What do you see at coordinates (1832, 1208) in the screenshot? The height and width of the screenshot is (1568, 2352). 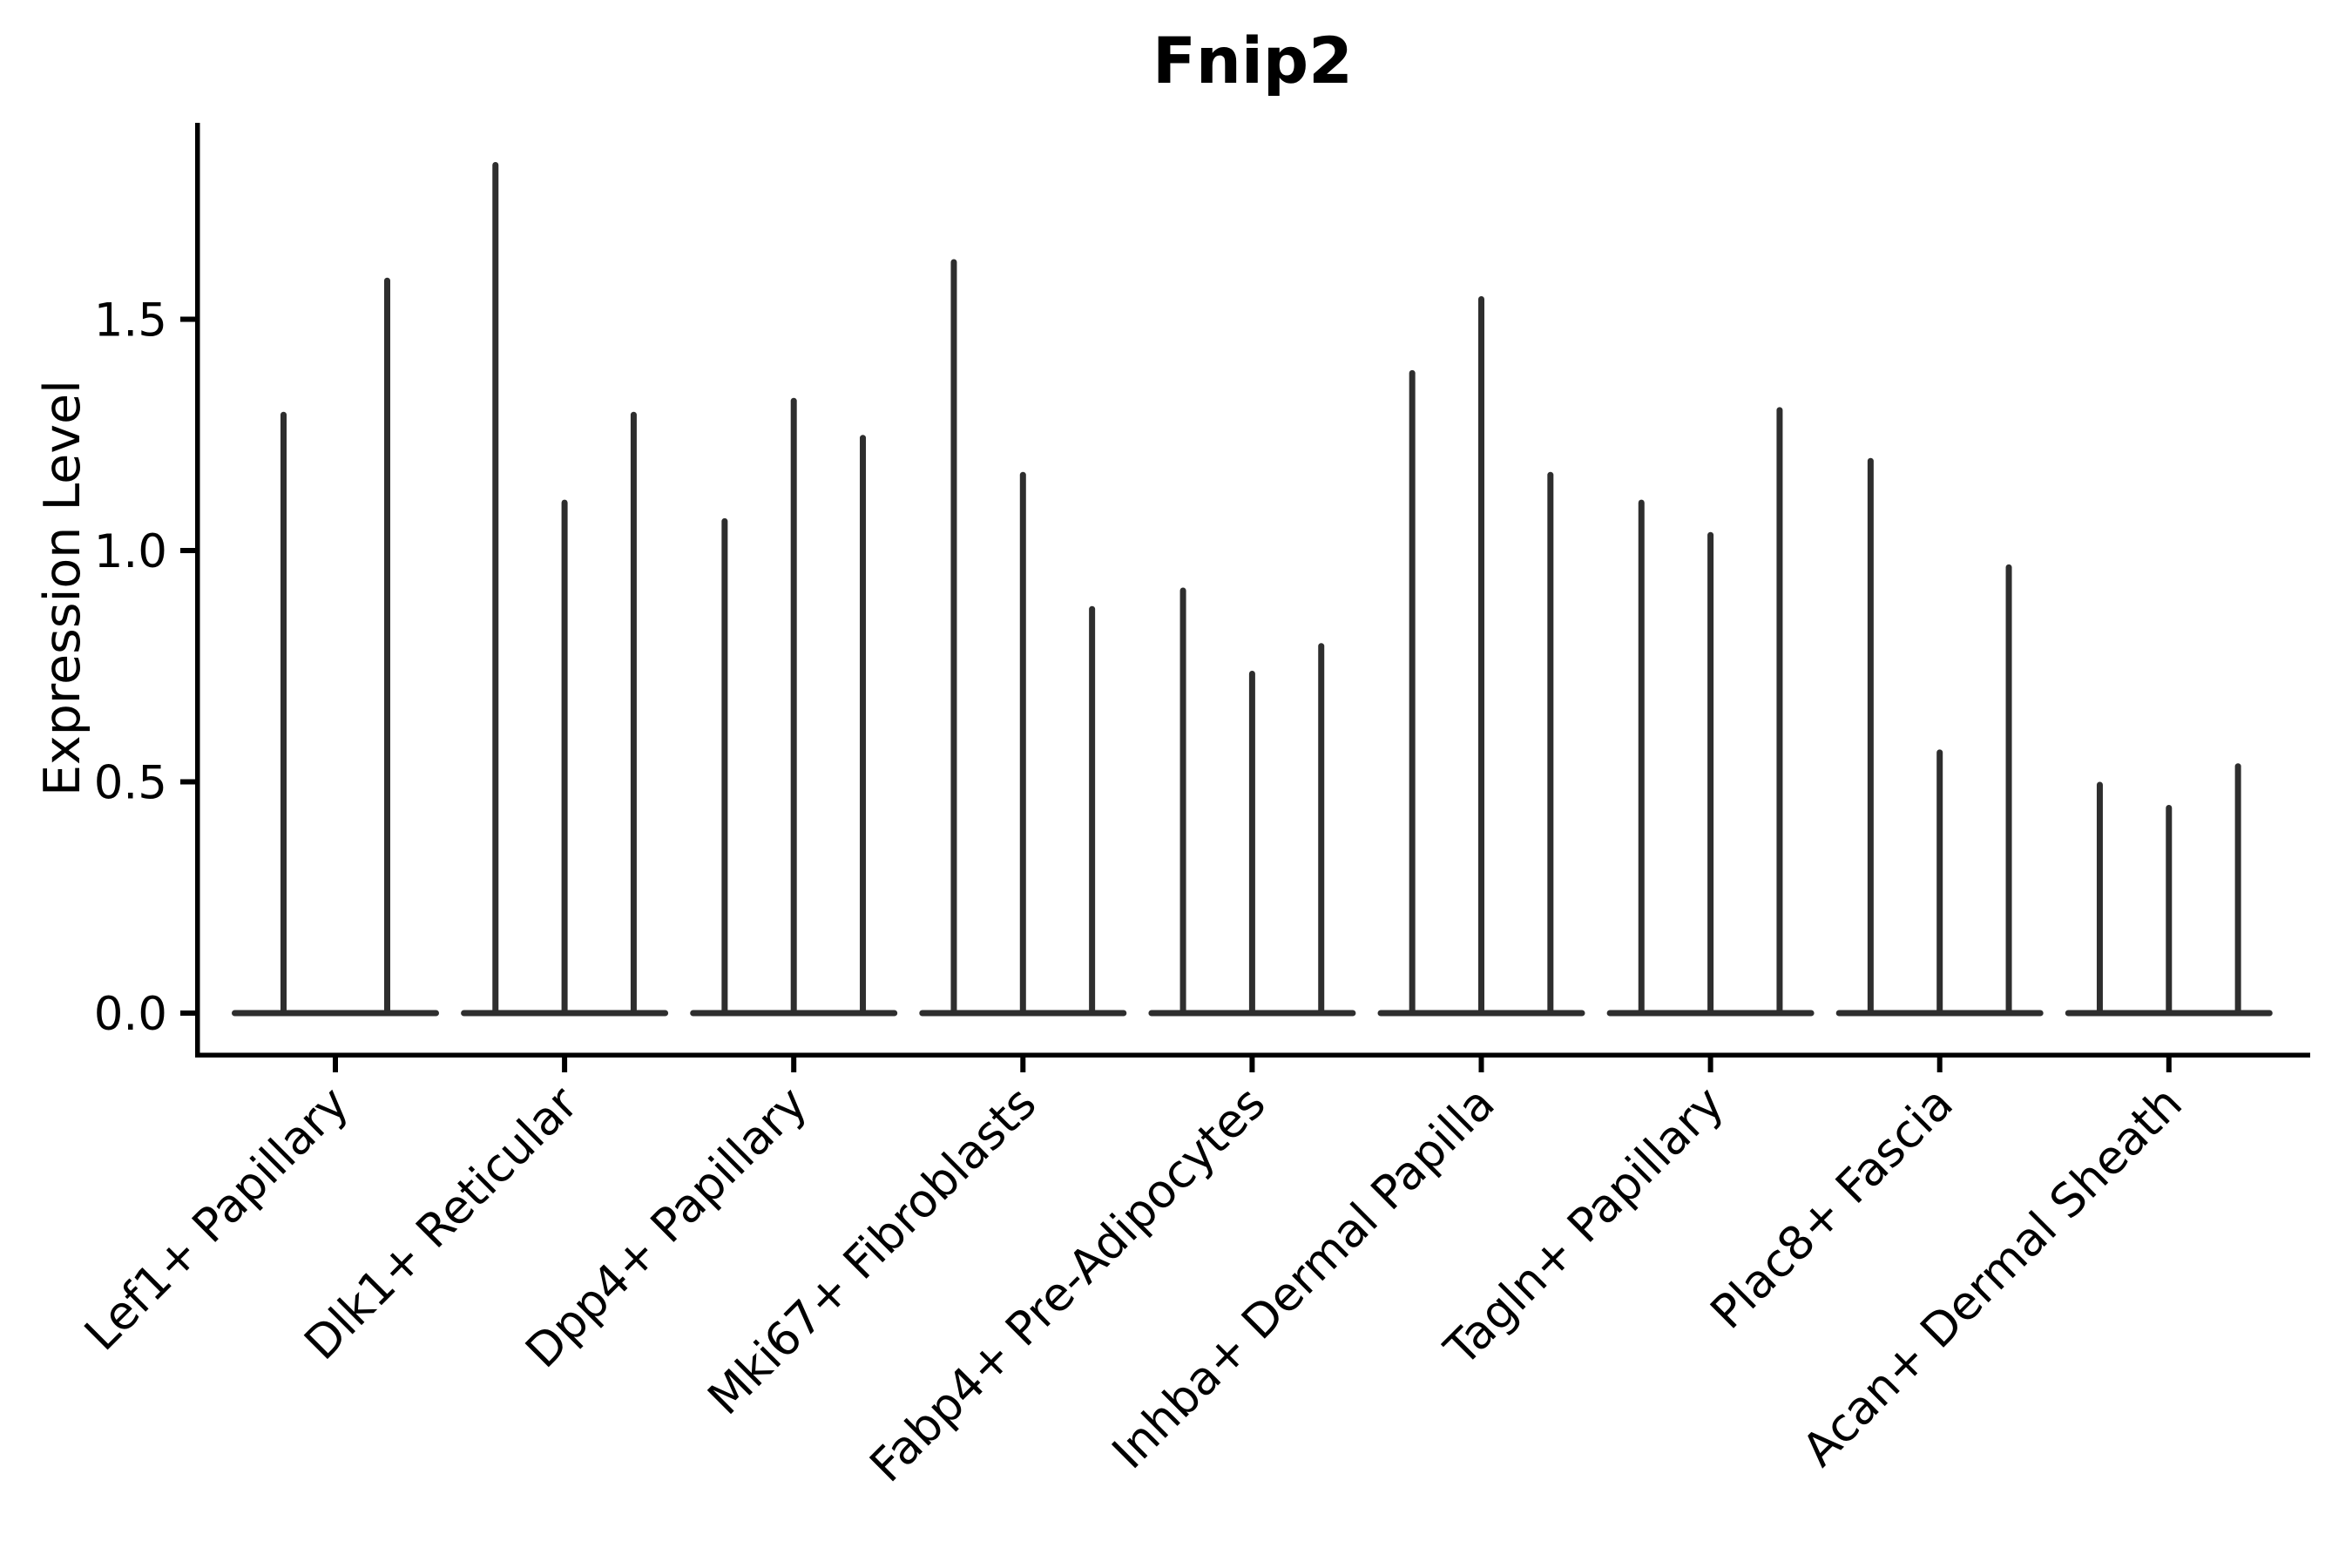 I see `x-tick-label: Plac8+ Fascia` at bounding box center [1832, 1208].